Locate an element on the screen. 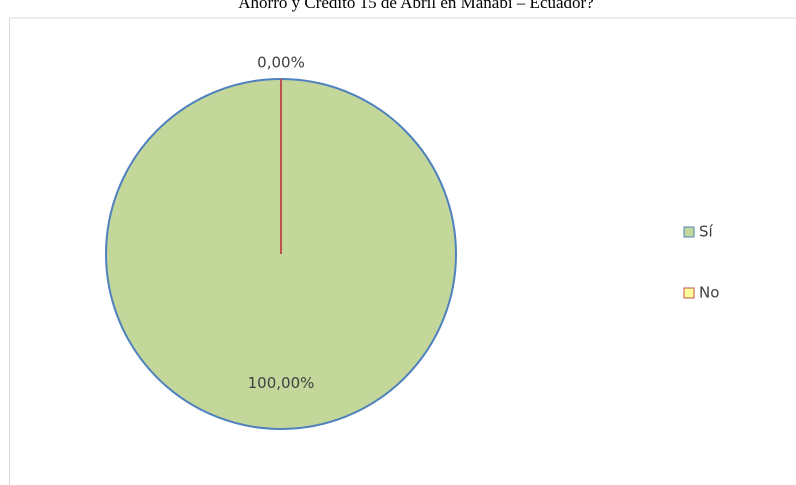 Image resolution: width=796 pixels, height=485 pixels. data-label: 100,00% is located at coordinates (281, 383).